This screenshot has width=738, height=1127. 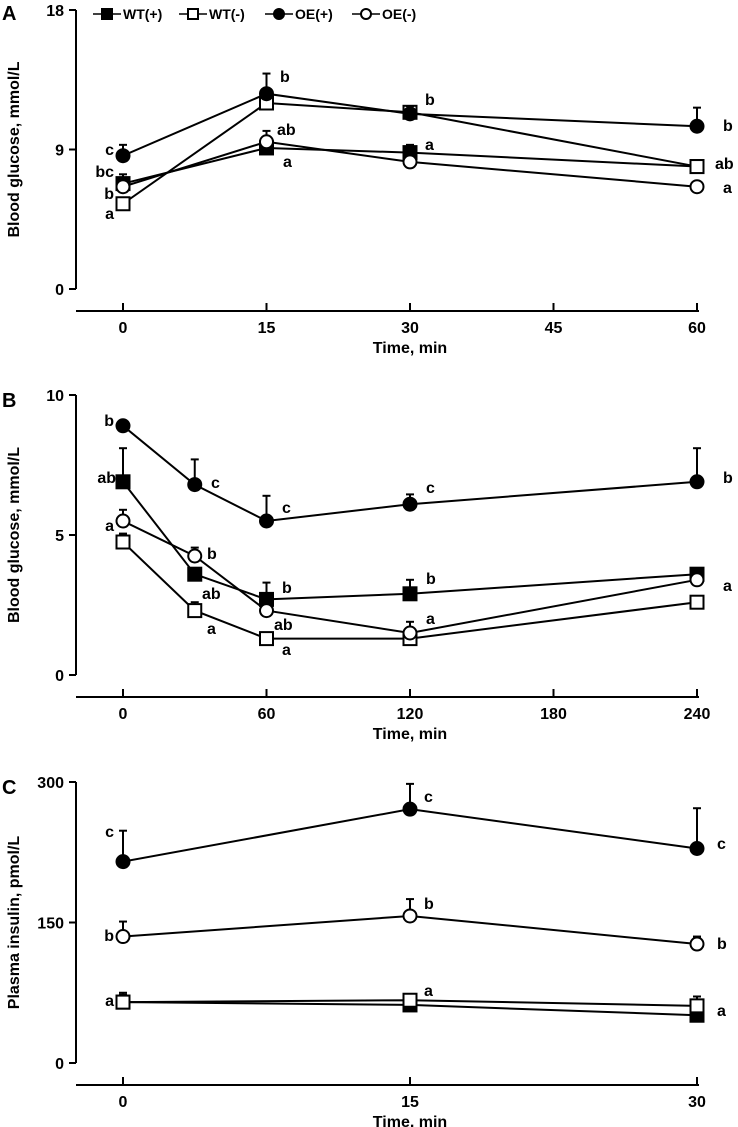 What do you see at coordinates (697, 714) in the screenshot?
I see `x-tick-label: 240` at bounding box center [697, 714].